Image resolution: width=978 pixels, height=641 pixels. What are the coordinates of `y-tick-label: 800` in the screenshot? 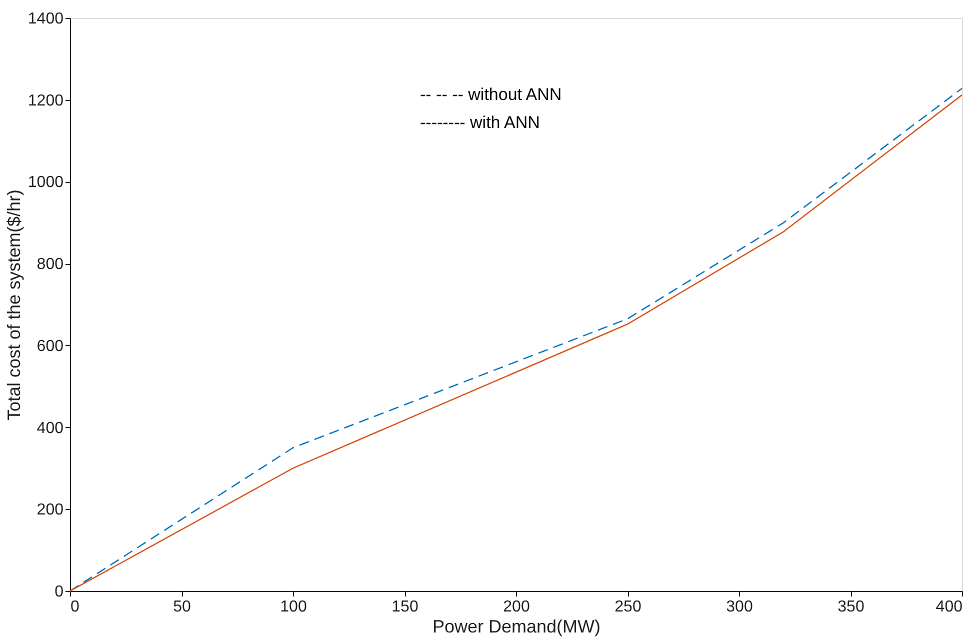 It's located at (50, 265).